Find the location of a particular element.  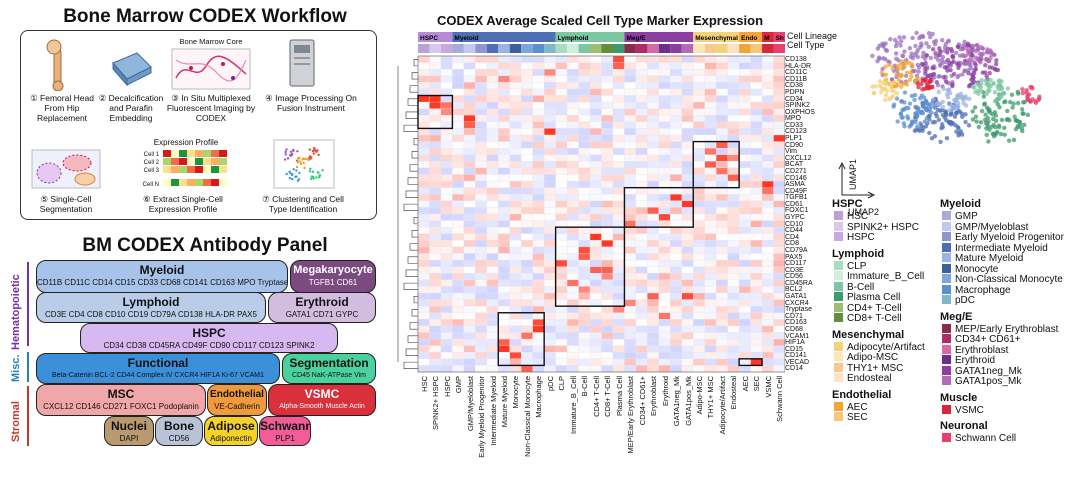

lineage-bar-segment is located at coordinates (590, 37).